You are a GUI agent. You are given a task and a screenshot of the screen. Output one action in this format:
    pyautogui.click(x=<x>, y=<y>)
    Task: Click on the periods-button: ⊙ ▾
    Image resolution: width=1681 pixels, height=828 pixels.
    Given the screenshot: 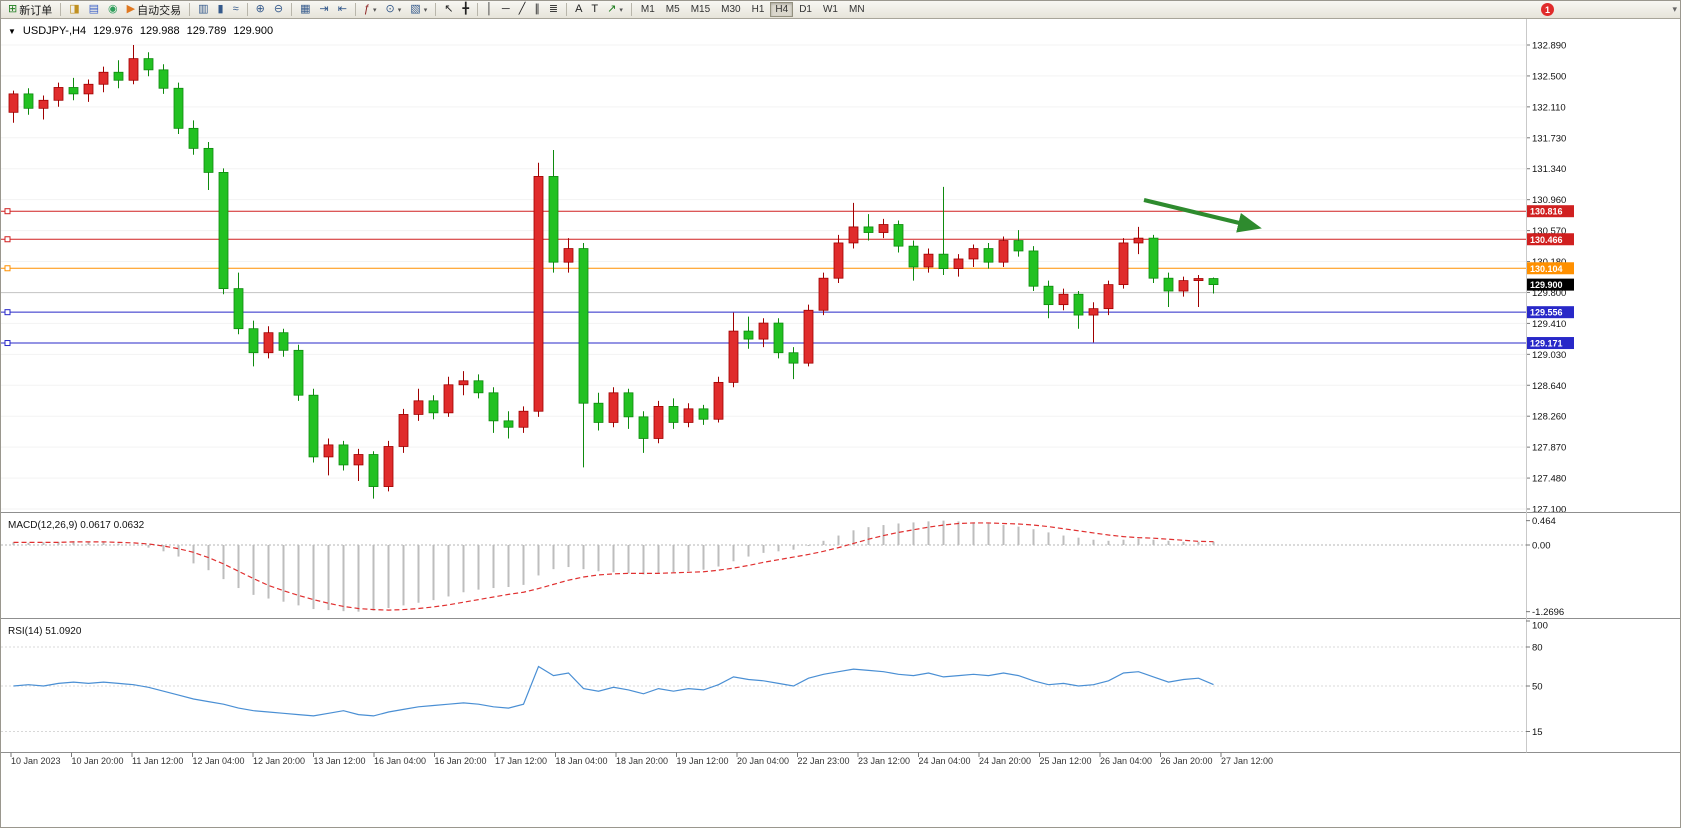 What is the action you would take?
    pyautogui.click(x=394, y=10)
    